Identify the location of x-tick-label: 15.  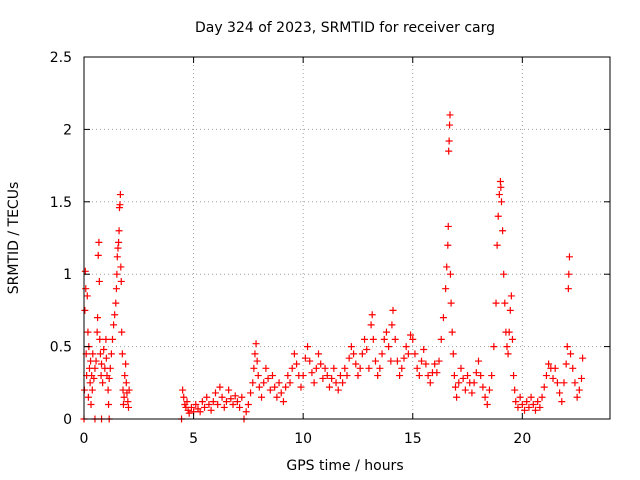
(413, 439).